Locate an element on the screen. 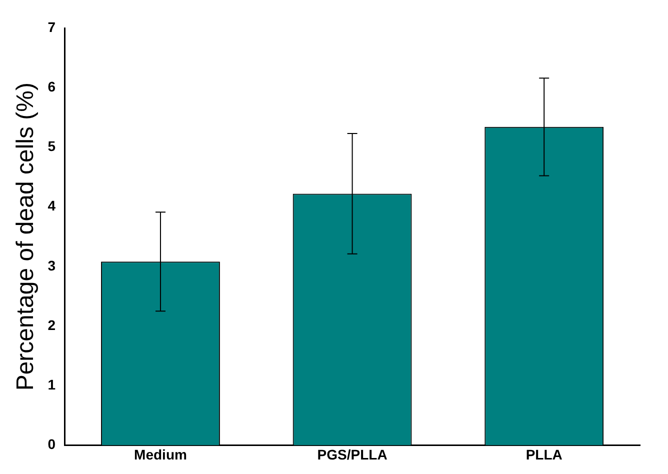 The height and width of the screenshot is (474, 668). x-tick-label: PLLA is located at coordinates (544, 454).